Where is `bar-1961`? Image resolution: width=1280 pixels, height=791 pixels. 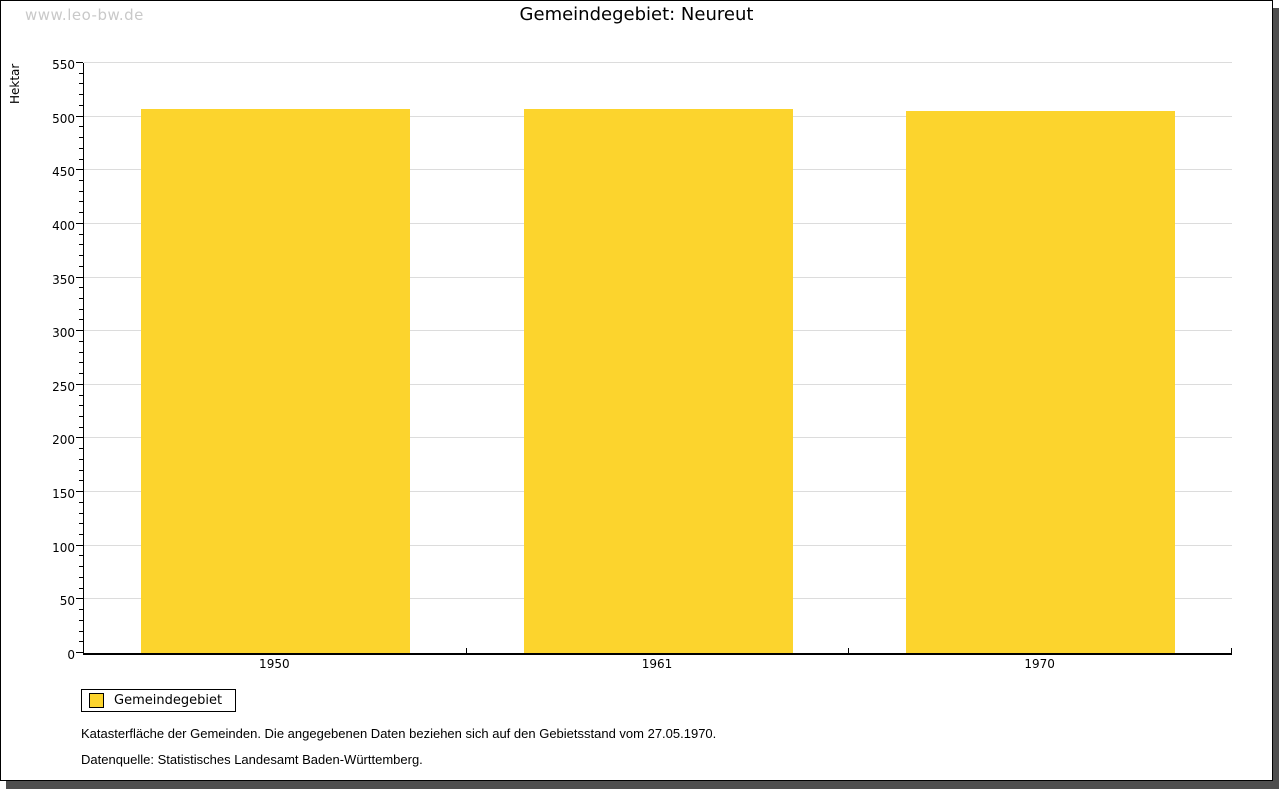
bar-1961 is located at coordinates (658, 381).